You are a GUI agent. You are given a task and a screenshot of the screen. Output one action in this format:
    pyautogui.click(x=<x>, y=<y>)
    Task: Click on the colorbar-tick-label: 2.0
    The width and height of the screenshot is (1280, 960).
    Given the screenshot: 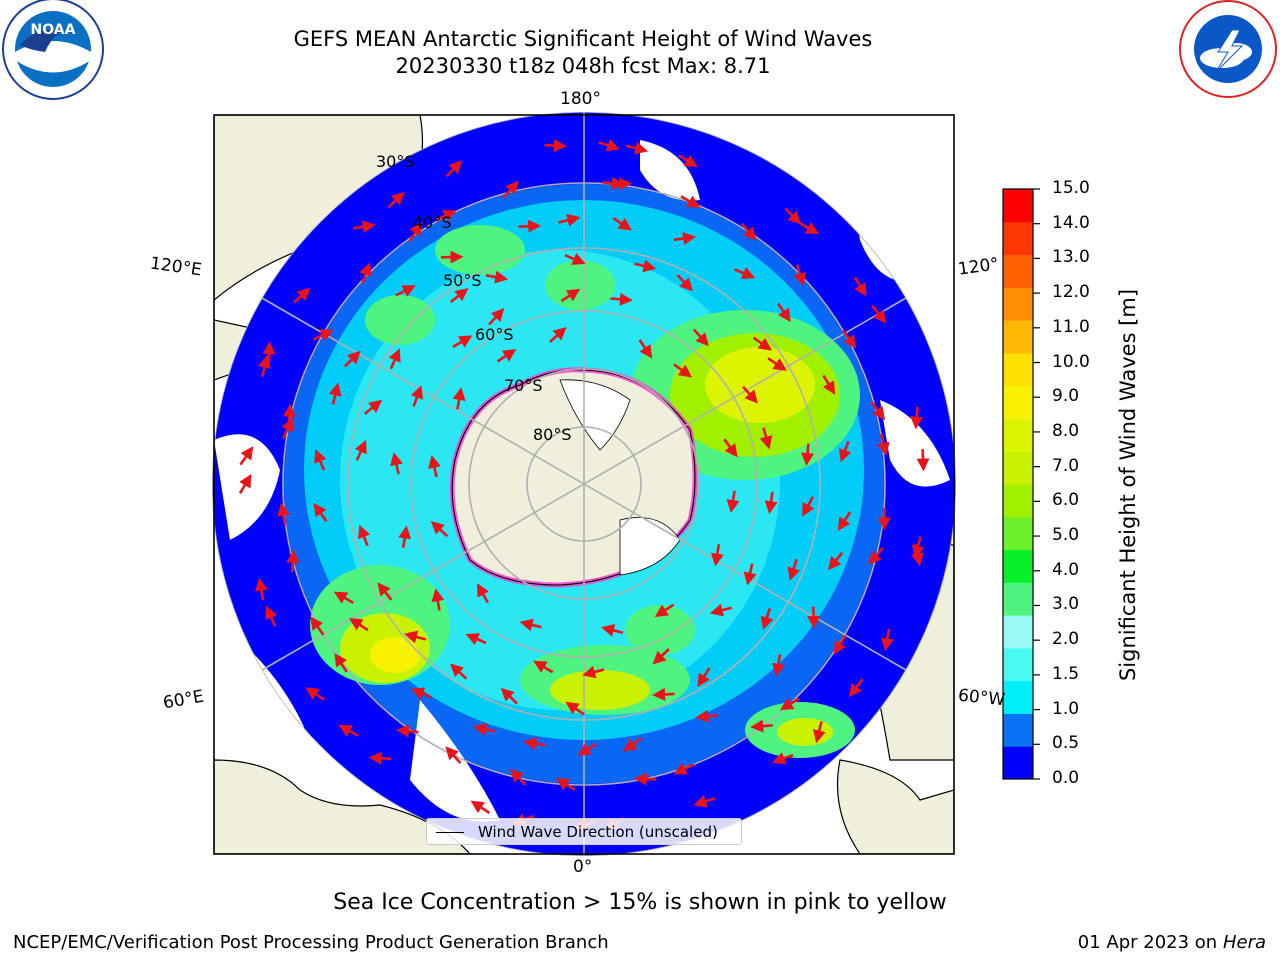 What is the action you would take?
    pyautogui.click(x=1066, y=639)
    